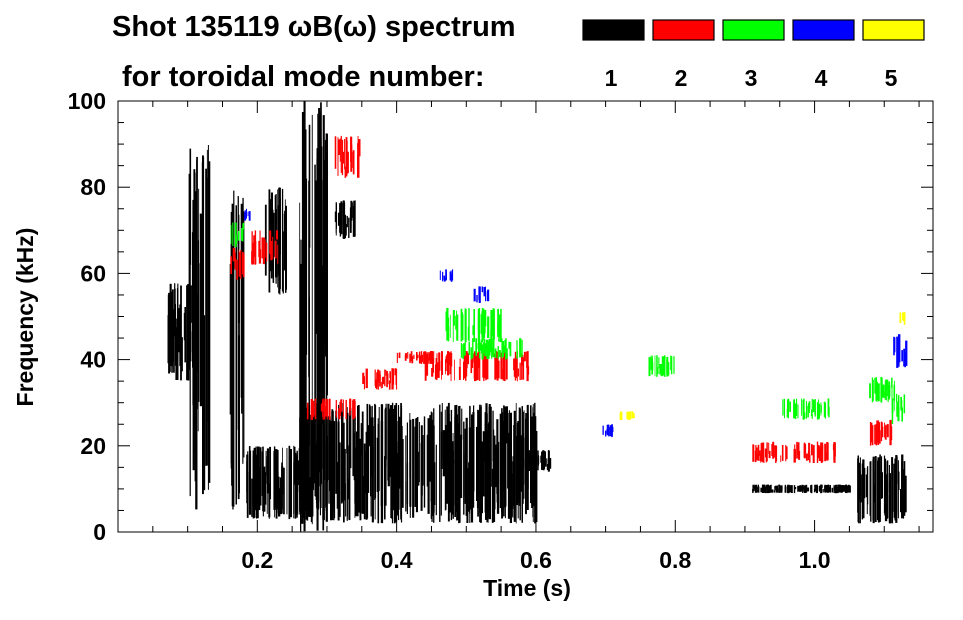  I want to click on y-tick-label-100: 100, so click(87, 101).